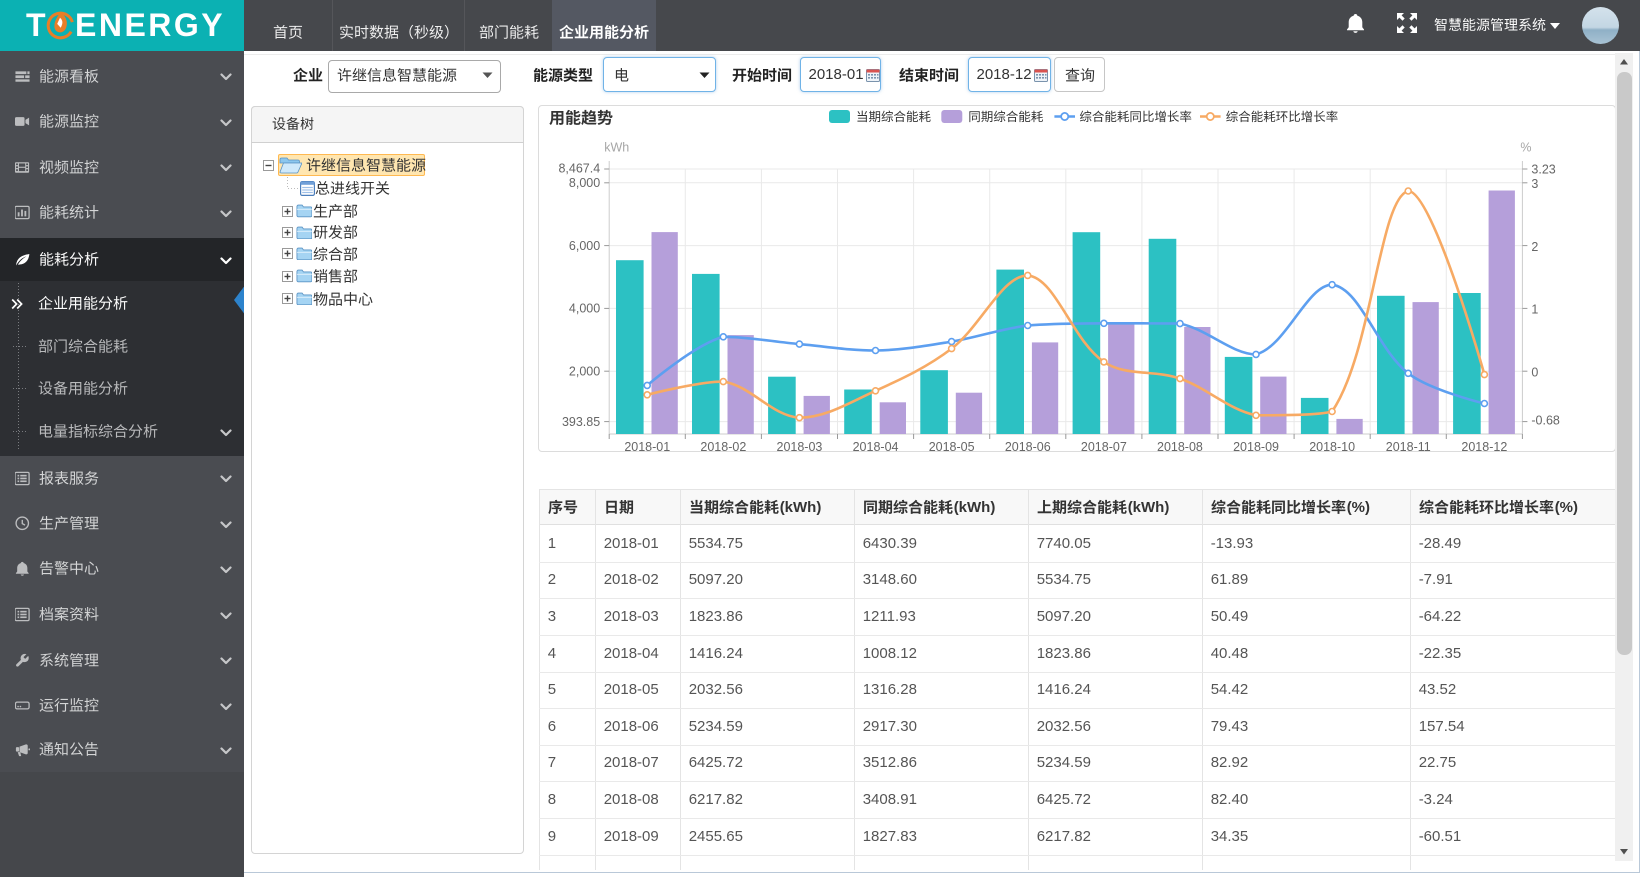 The image size is (1640, 877). I want to click on svg-text: 2018-02, so click(724, 446).